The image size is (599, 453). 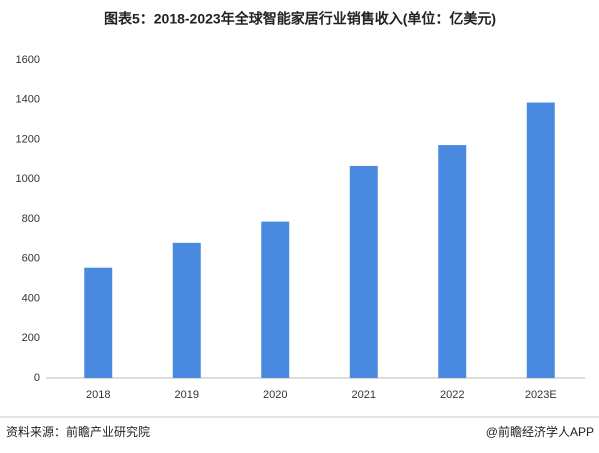 What do you see at coordinates (300, 19) in the screenshot?
I see `chart-title: 图表5：2018-2023年全球智能家居行业销售收入(单位：亿美元)` at bounding box center [300, 19].